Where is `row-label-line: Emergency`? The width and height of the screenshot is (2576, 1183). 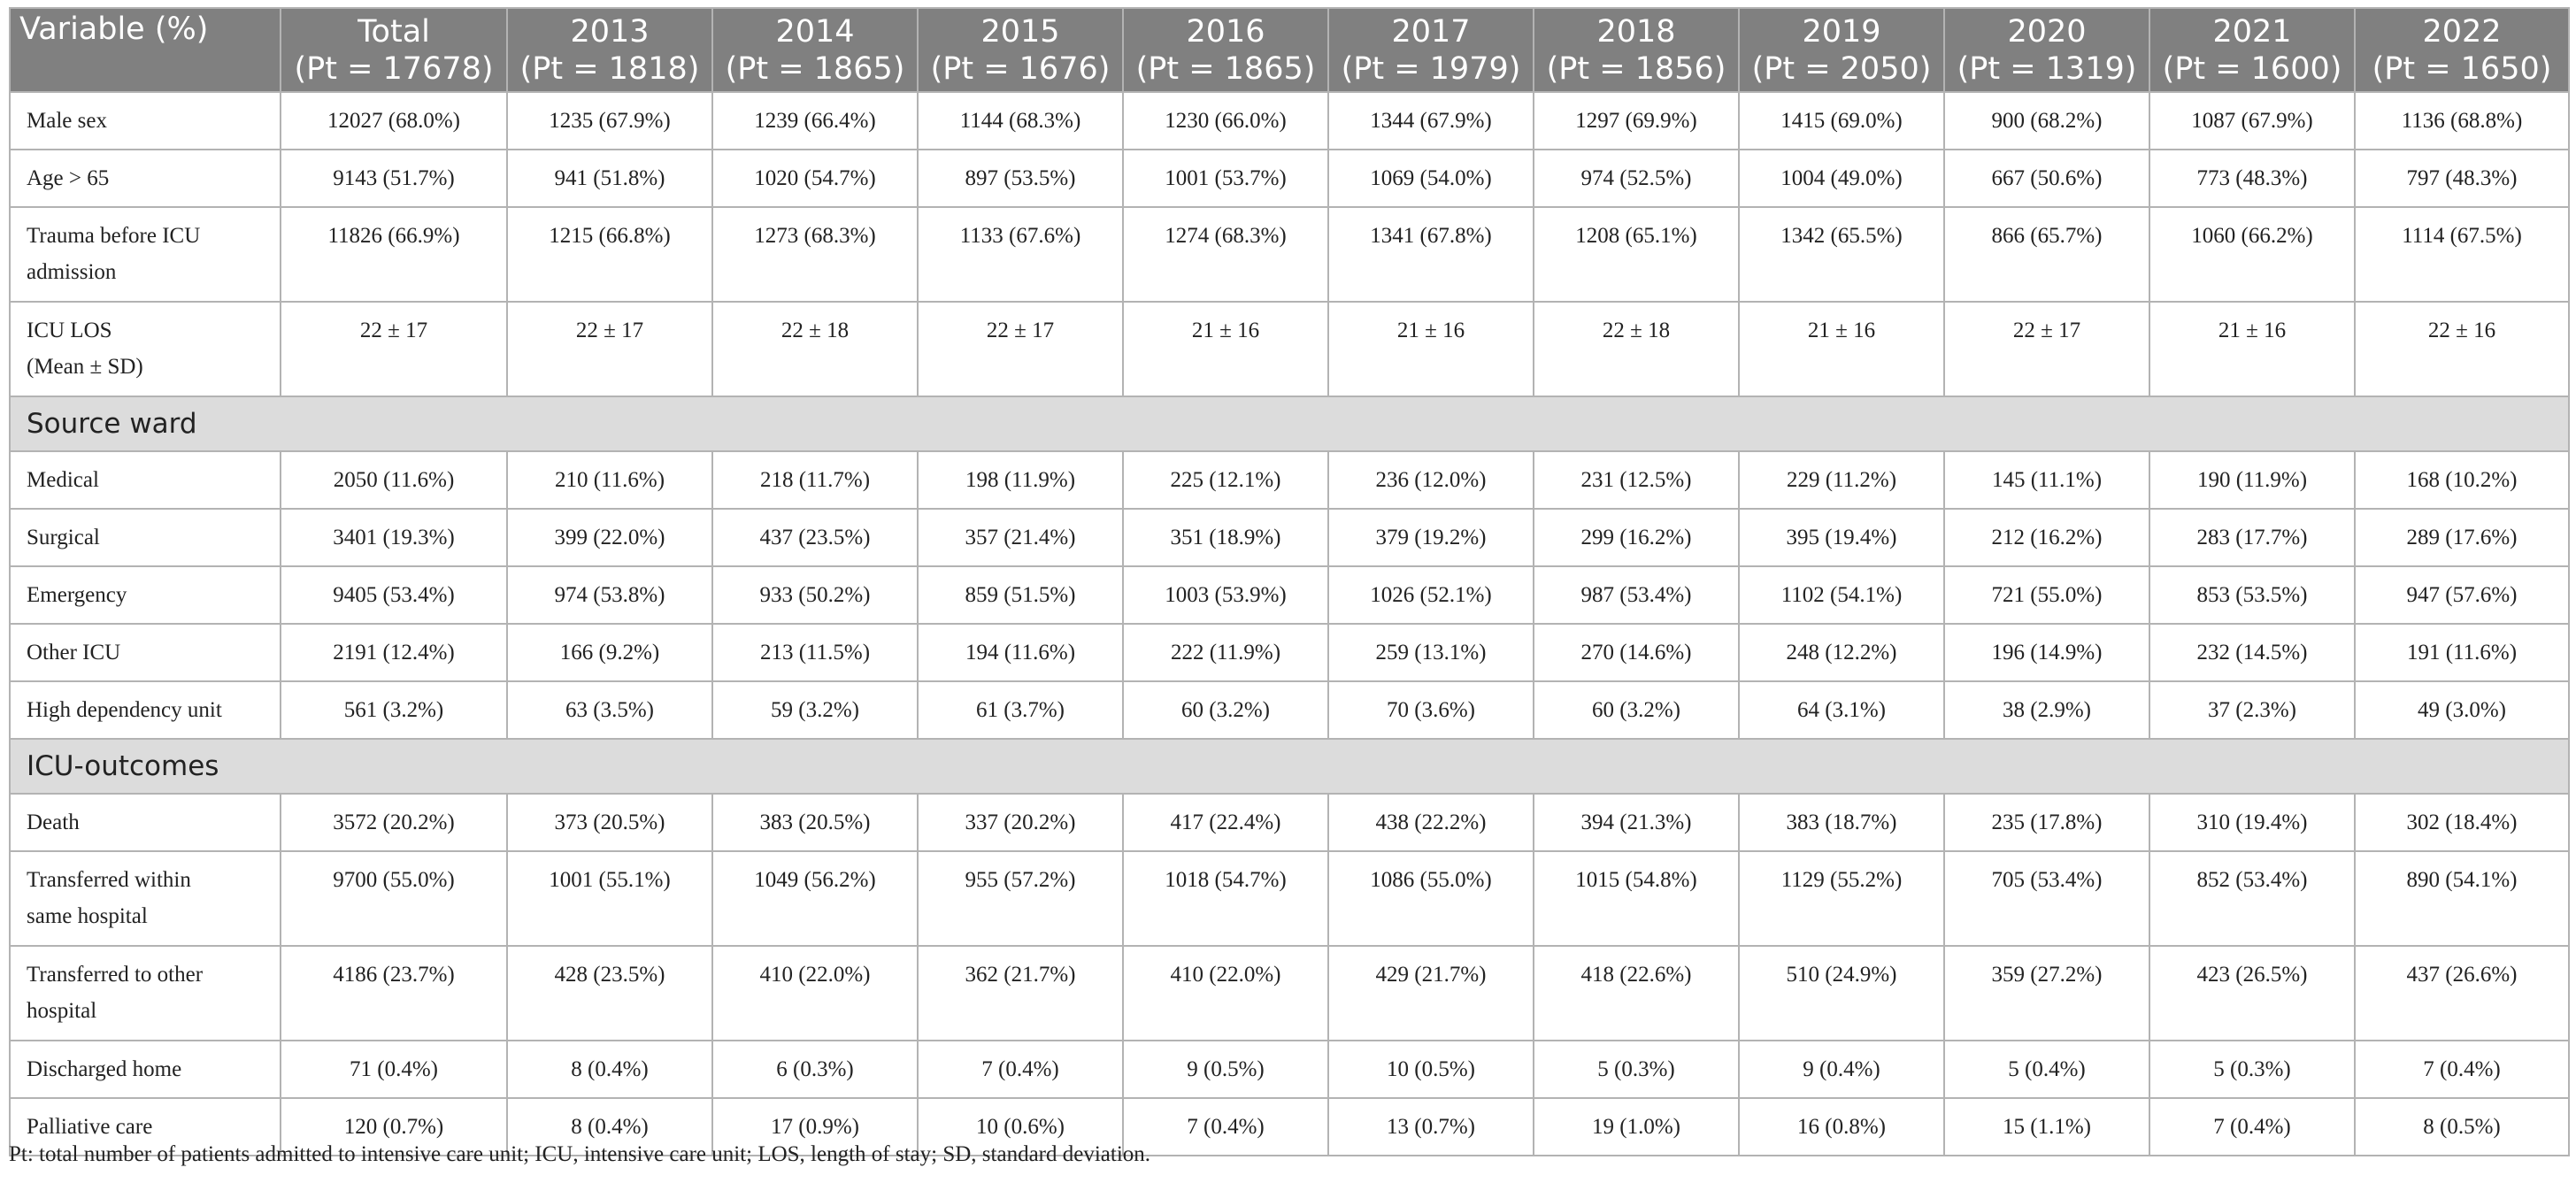
row-label-line: Emergency is located at coordinates (77, 595).